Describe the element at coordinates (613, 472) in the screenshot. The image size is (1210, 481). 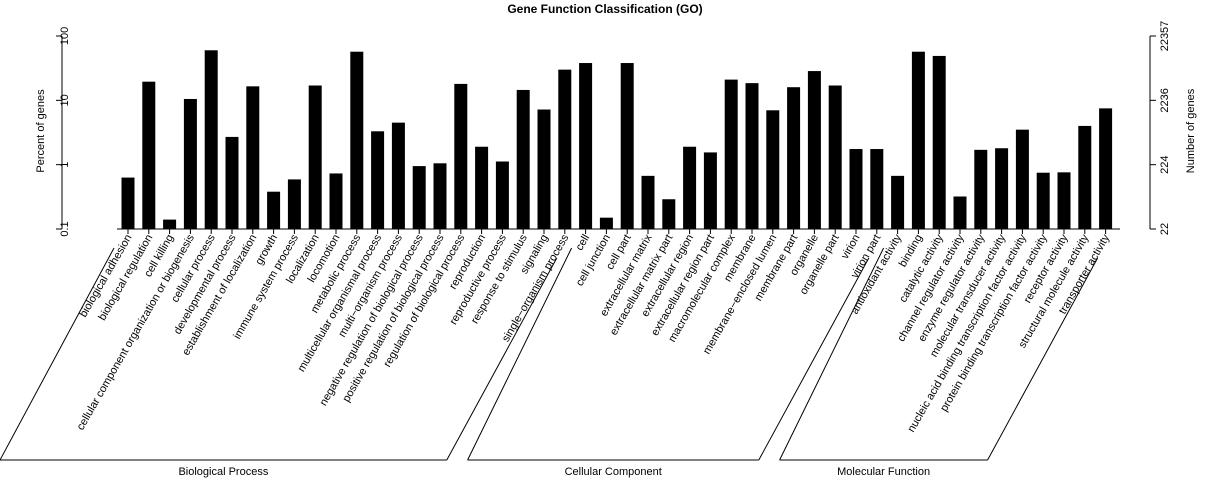
I see `group-label: Cellular Component` at that location.